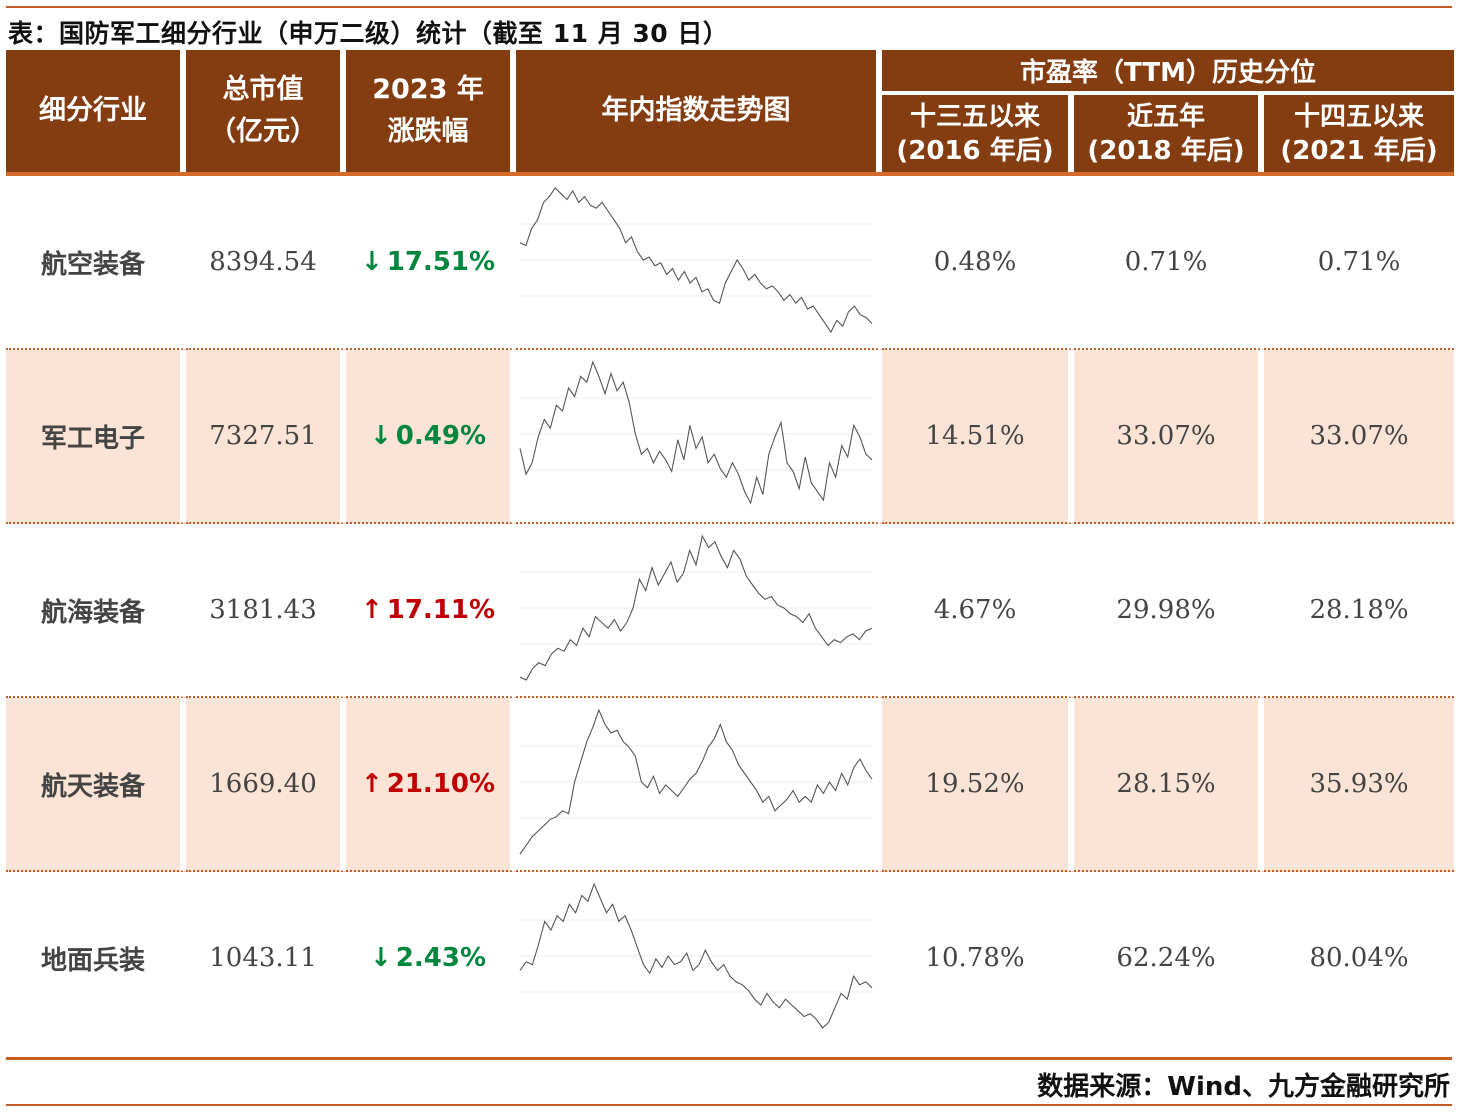  I want to click on header-pe-2018-line2: (2018 年后), so click(1166, 150).